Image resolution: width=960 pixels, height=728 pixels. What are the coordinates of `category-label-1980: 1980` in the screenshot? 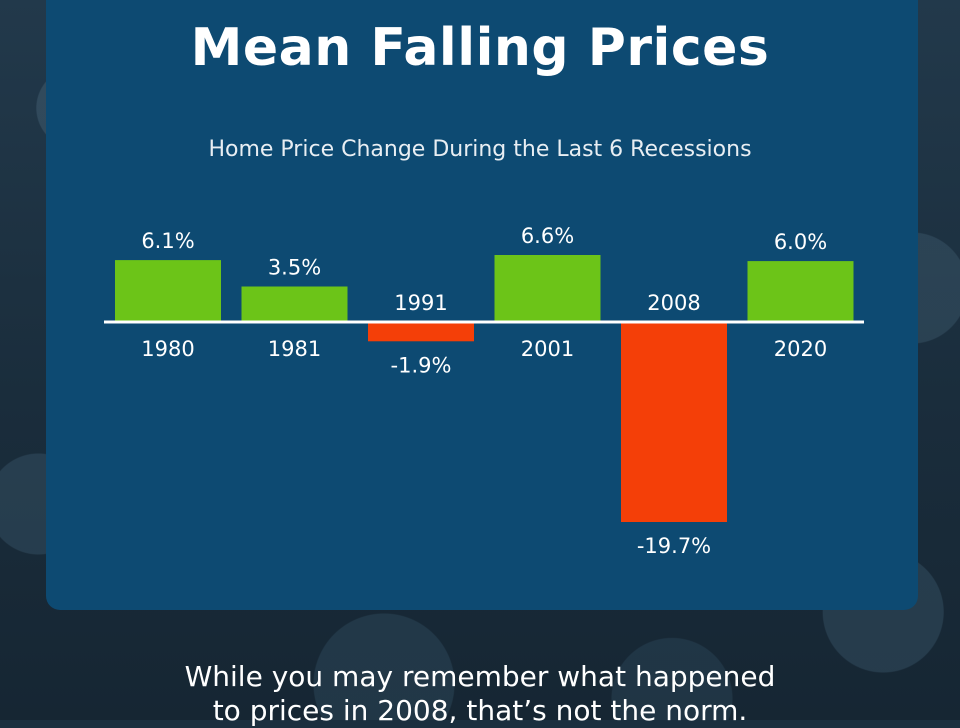 It's located at (167, 349).